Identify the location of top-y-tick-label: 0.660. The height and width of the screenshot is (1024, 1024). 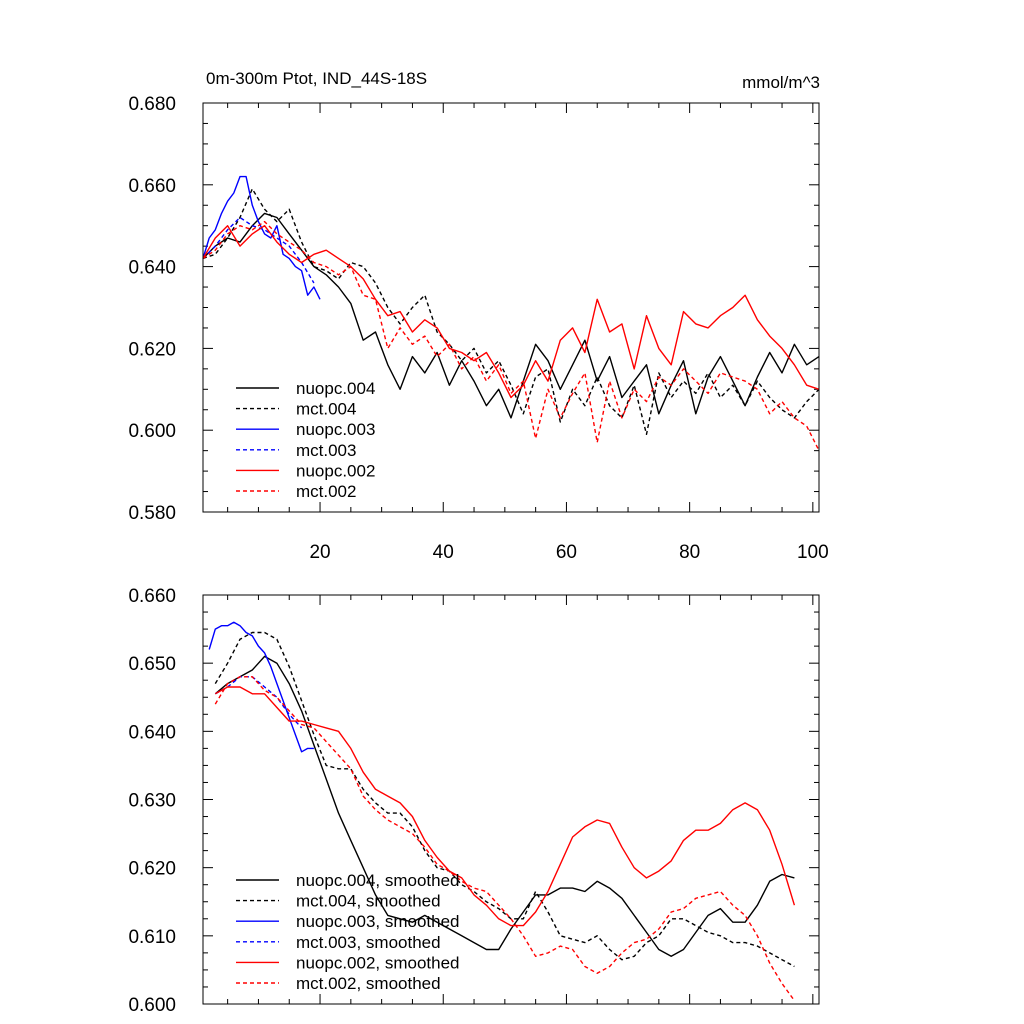
(152, 186).